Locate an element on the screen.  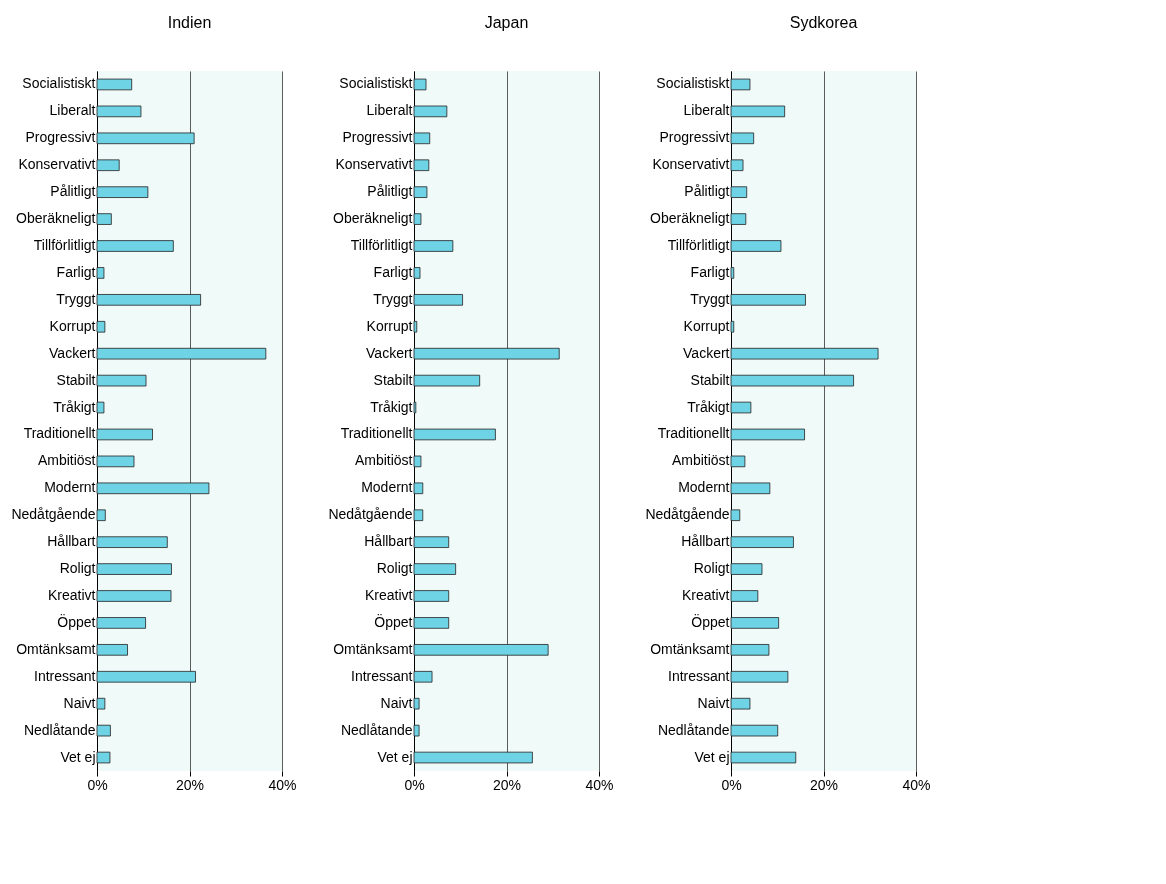
y-tick-label: Pålitligt is located at coordinates (73, 191).